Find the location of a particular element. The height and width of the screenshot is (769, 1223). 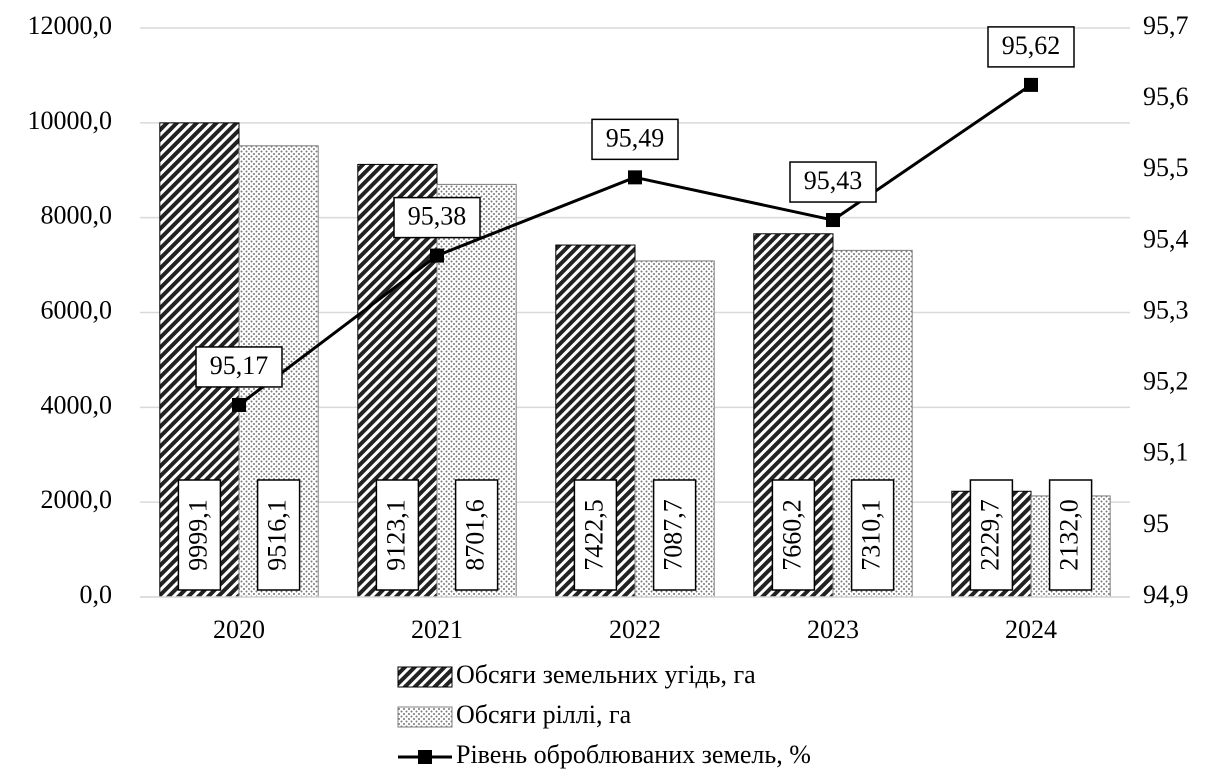

x-tick-label: 2023 is located at coordinates (833, 629).